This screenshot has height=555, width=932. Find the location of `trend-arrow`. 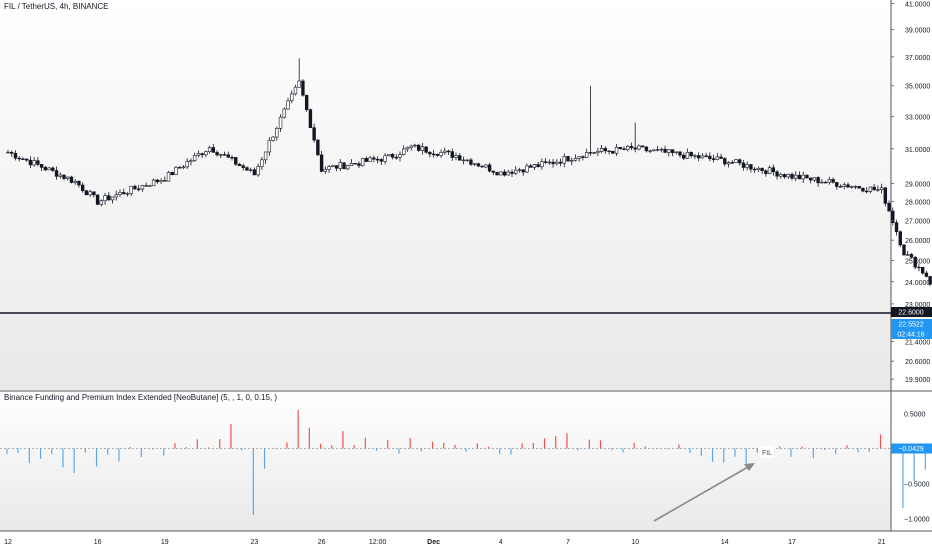

trend-arrow is located at coordinates (704, 492).